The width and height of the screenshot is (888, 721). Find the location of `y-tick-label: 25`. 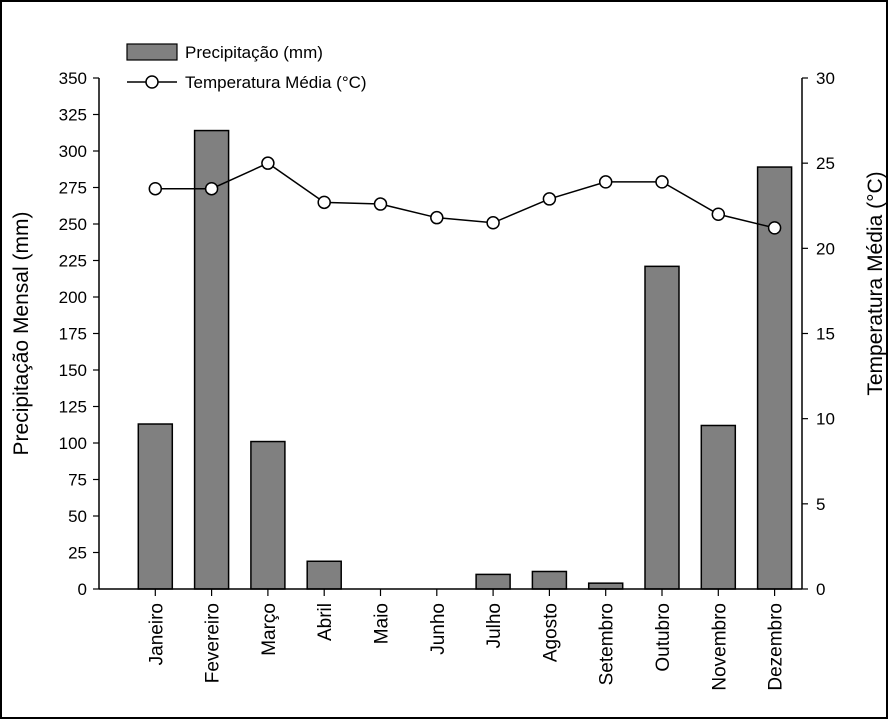

y-tick-label: 25 is located at coordinates (77, 553).